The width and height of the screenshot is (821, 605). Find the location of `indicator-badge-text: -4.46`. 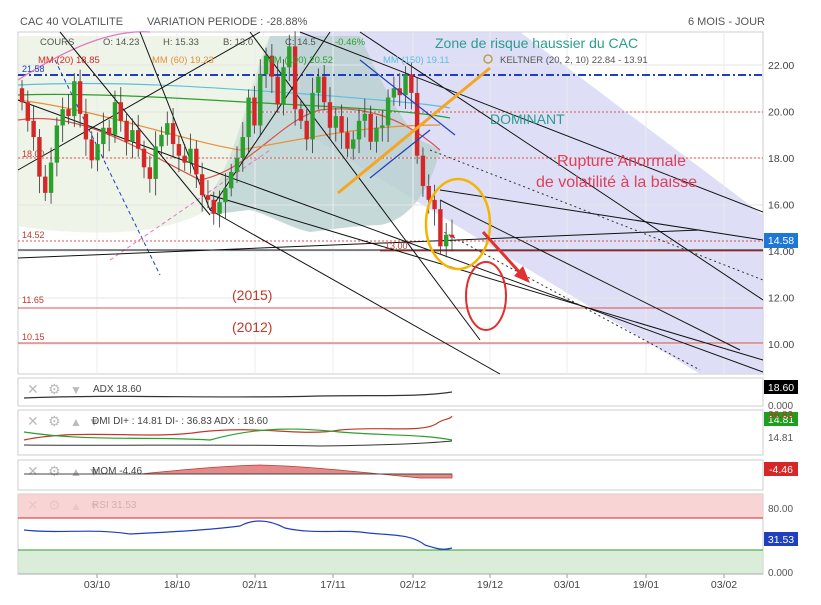

indicator-badge-text: -4.46 is located at coordinates (781, 470).